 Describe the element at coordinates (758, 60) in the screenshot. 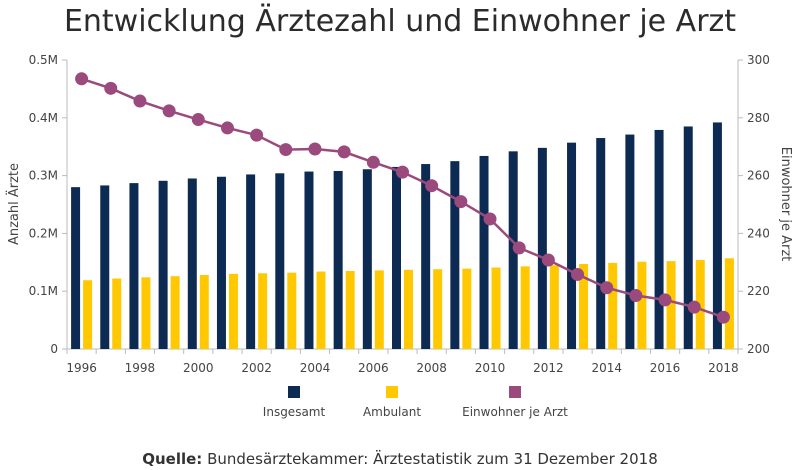

I see `y2-tick-label: 300` at that location.